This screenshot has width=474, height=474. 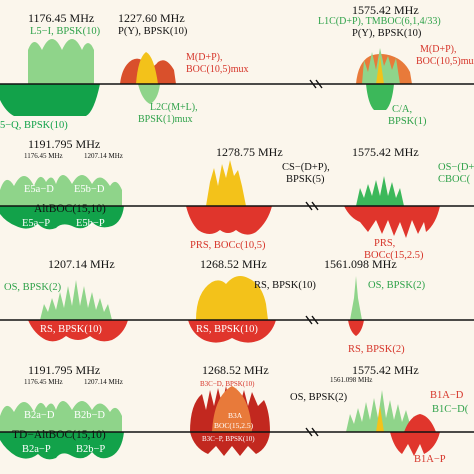 I want to click on beidou-freq-3a: 1561.098 MHz, so click(x=351, y=380).